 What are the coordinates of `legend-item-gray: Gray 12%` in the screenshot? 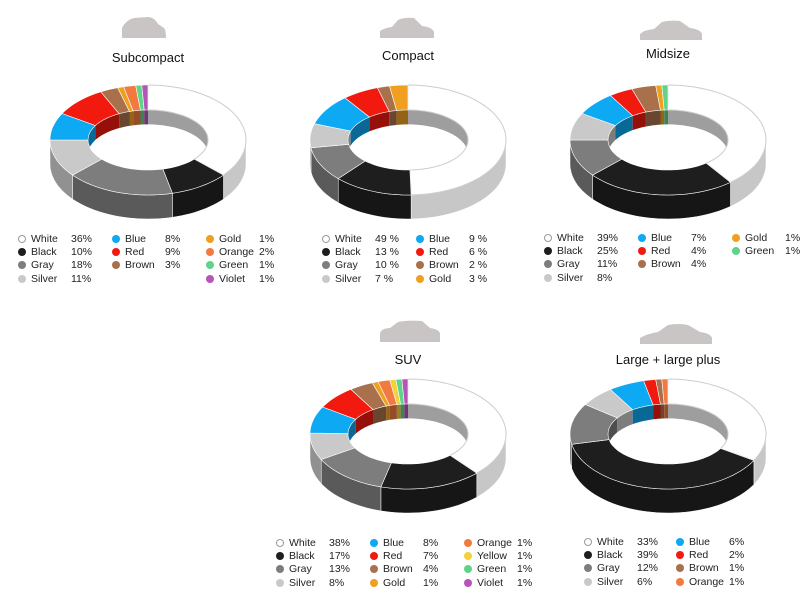 It's located at (628, 568).